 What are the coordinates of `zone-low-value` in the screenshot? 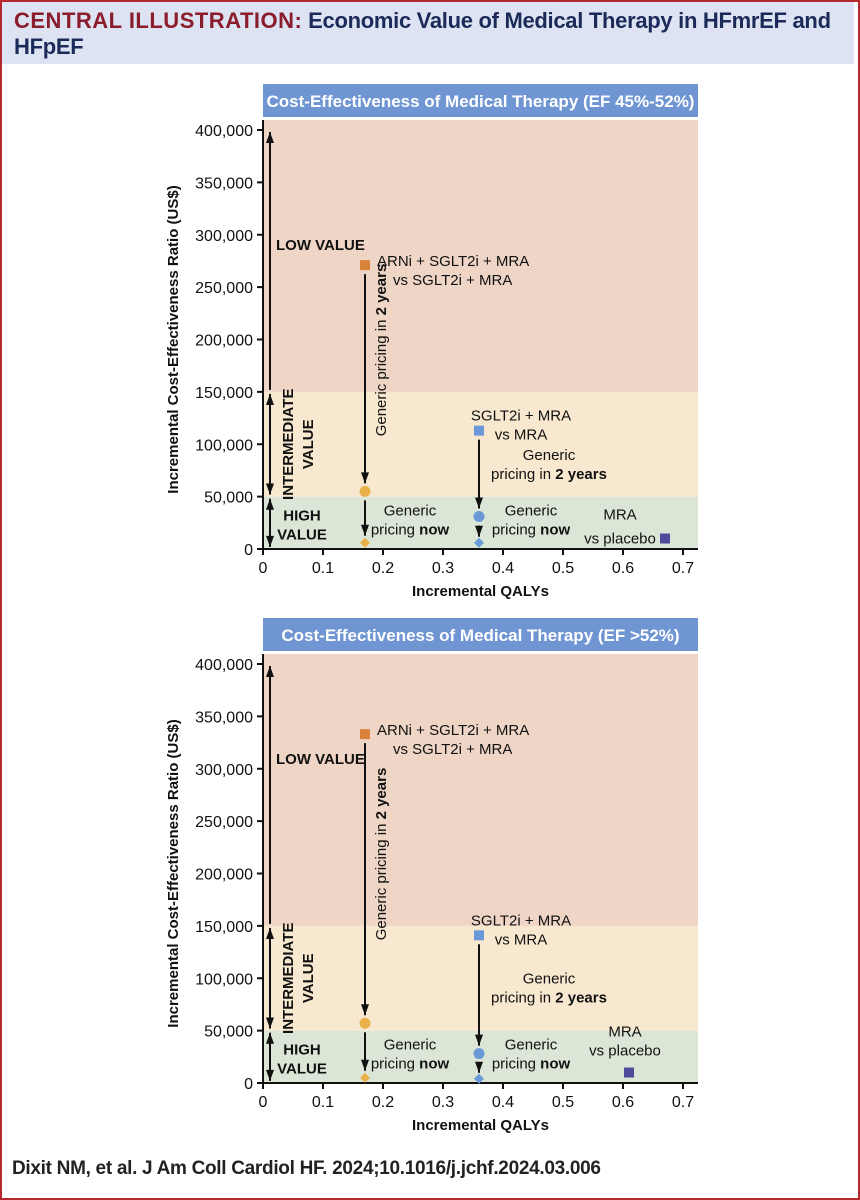 It's located at (480, 256).